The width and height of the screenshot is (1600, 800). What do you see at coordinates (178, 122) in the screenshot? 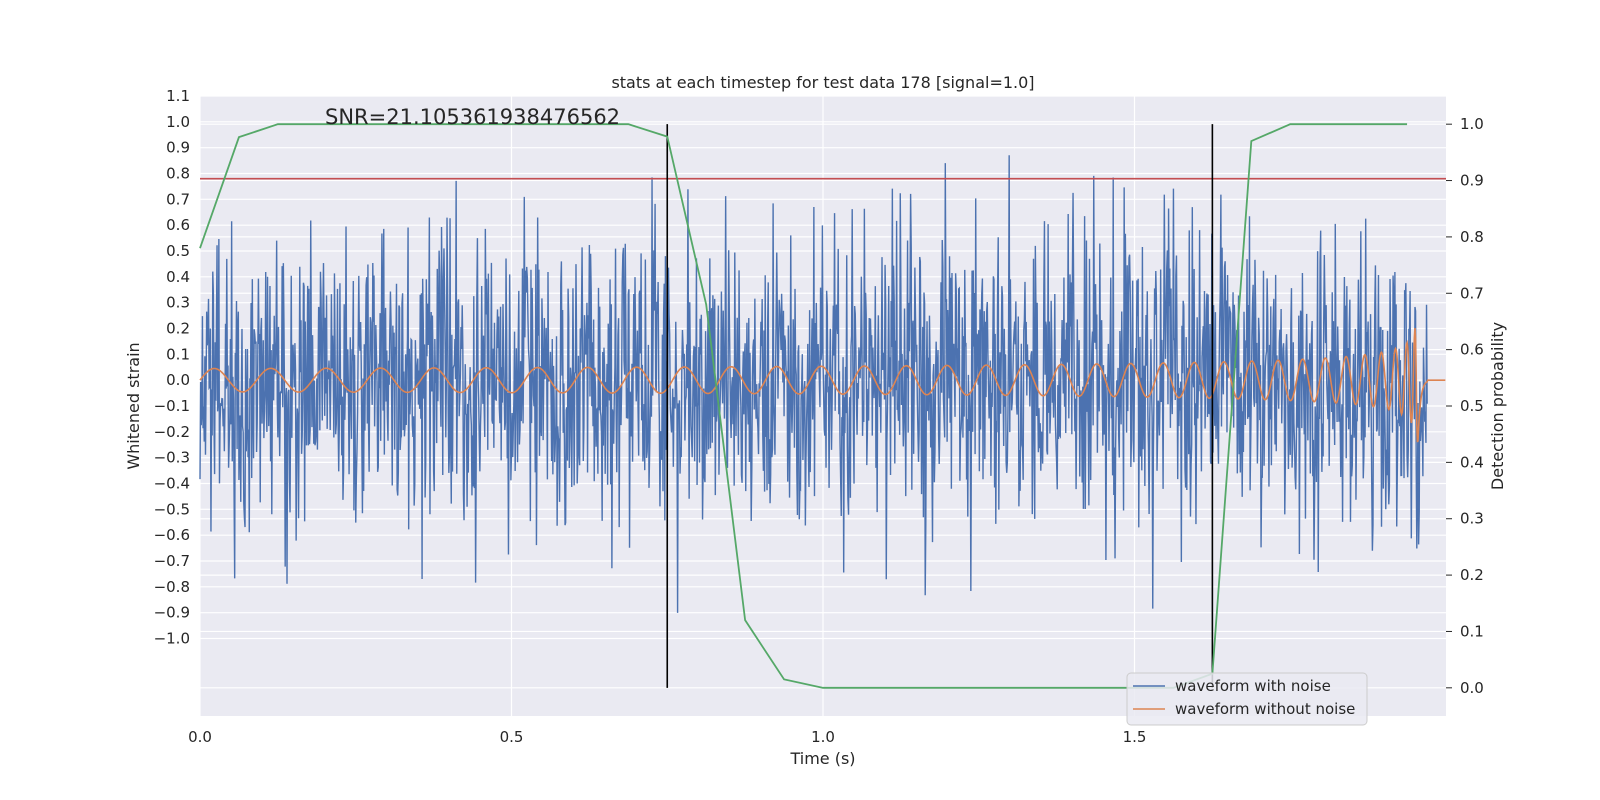
I see `y-left-tick-label-1: 1.0` at bounding box center [178, 122].